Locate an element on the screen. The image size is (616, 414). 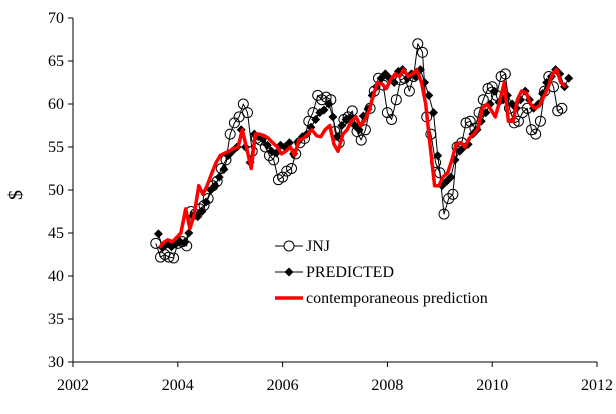
y-axis-ticks: 30 35 40 45 50 55 60 65 70 is located at coordinates (60, 190).